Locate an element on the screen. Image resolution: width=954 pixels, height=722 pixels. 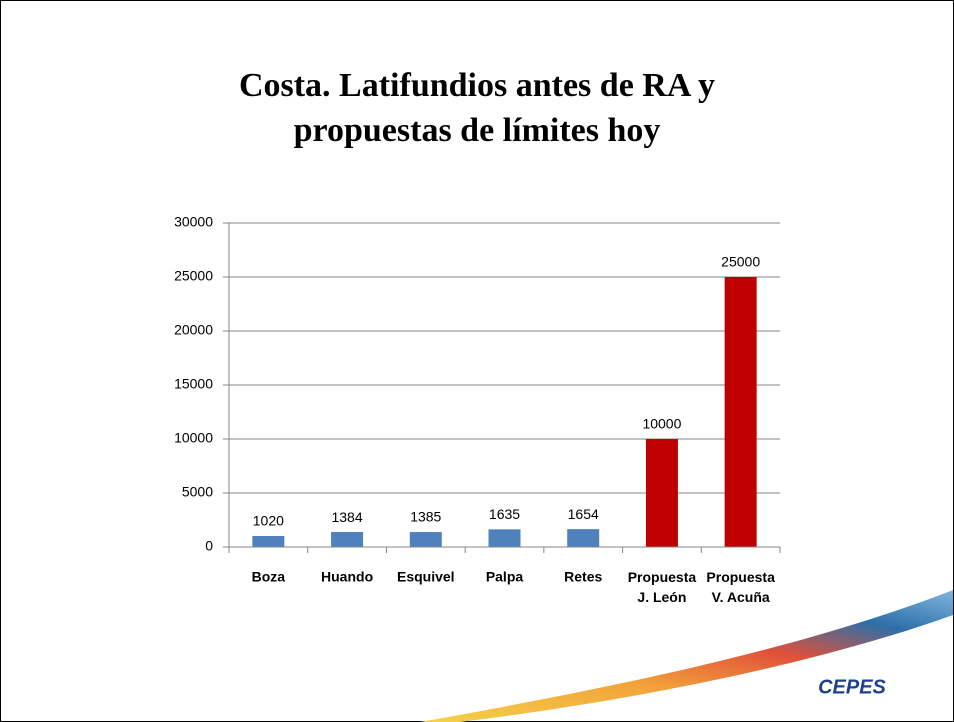
x-tick-label: Palpa is located at coordinates (505, 577).